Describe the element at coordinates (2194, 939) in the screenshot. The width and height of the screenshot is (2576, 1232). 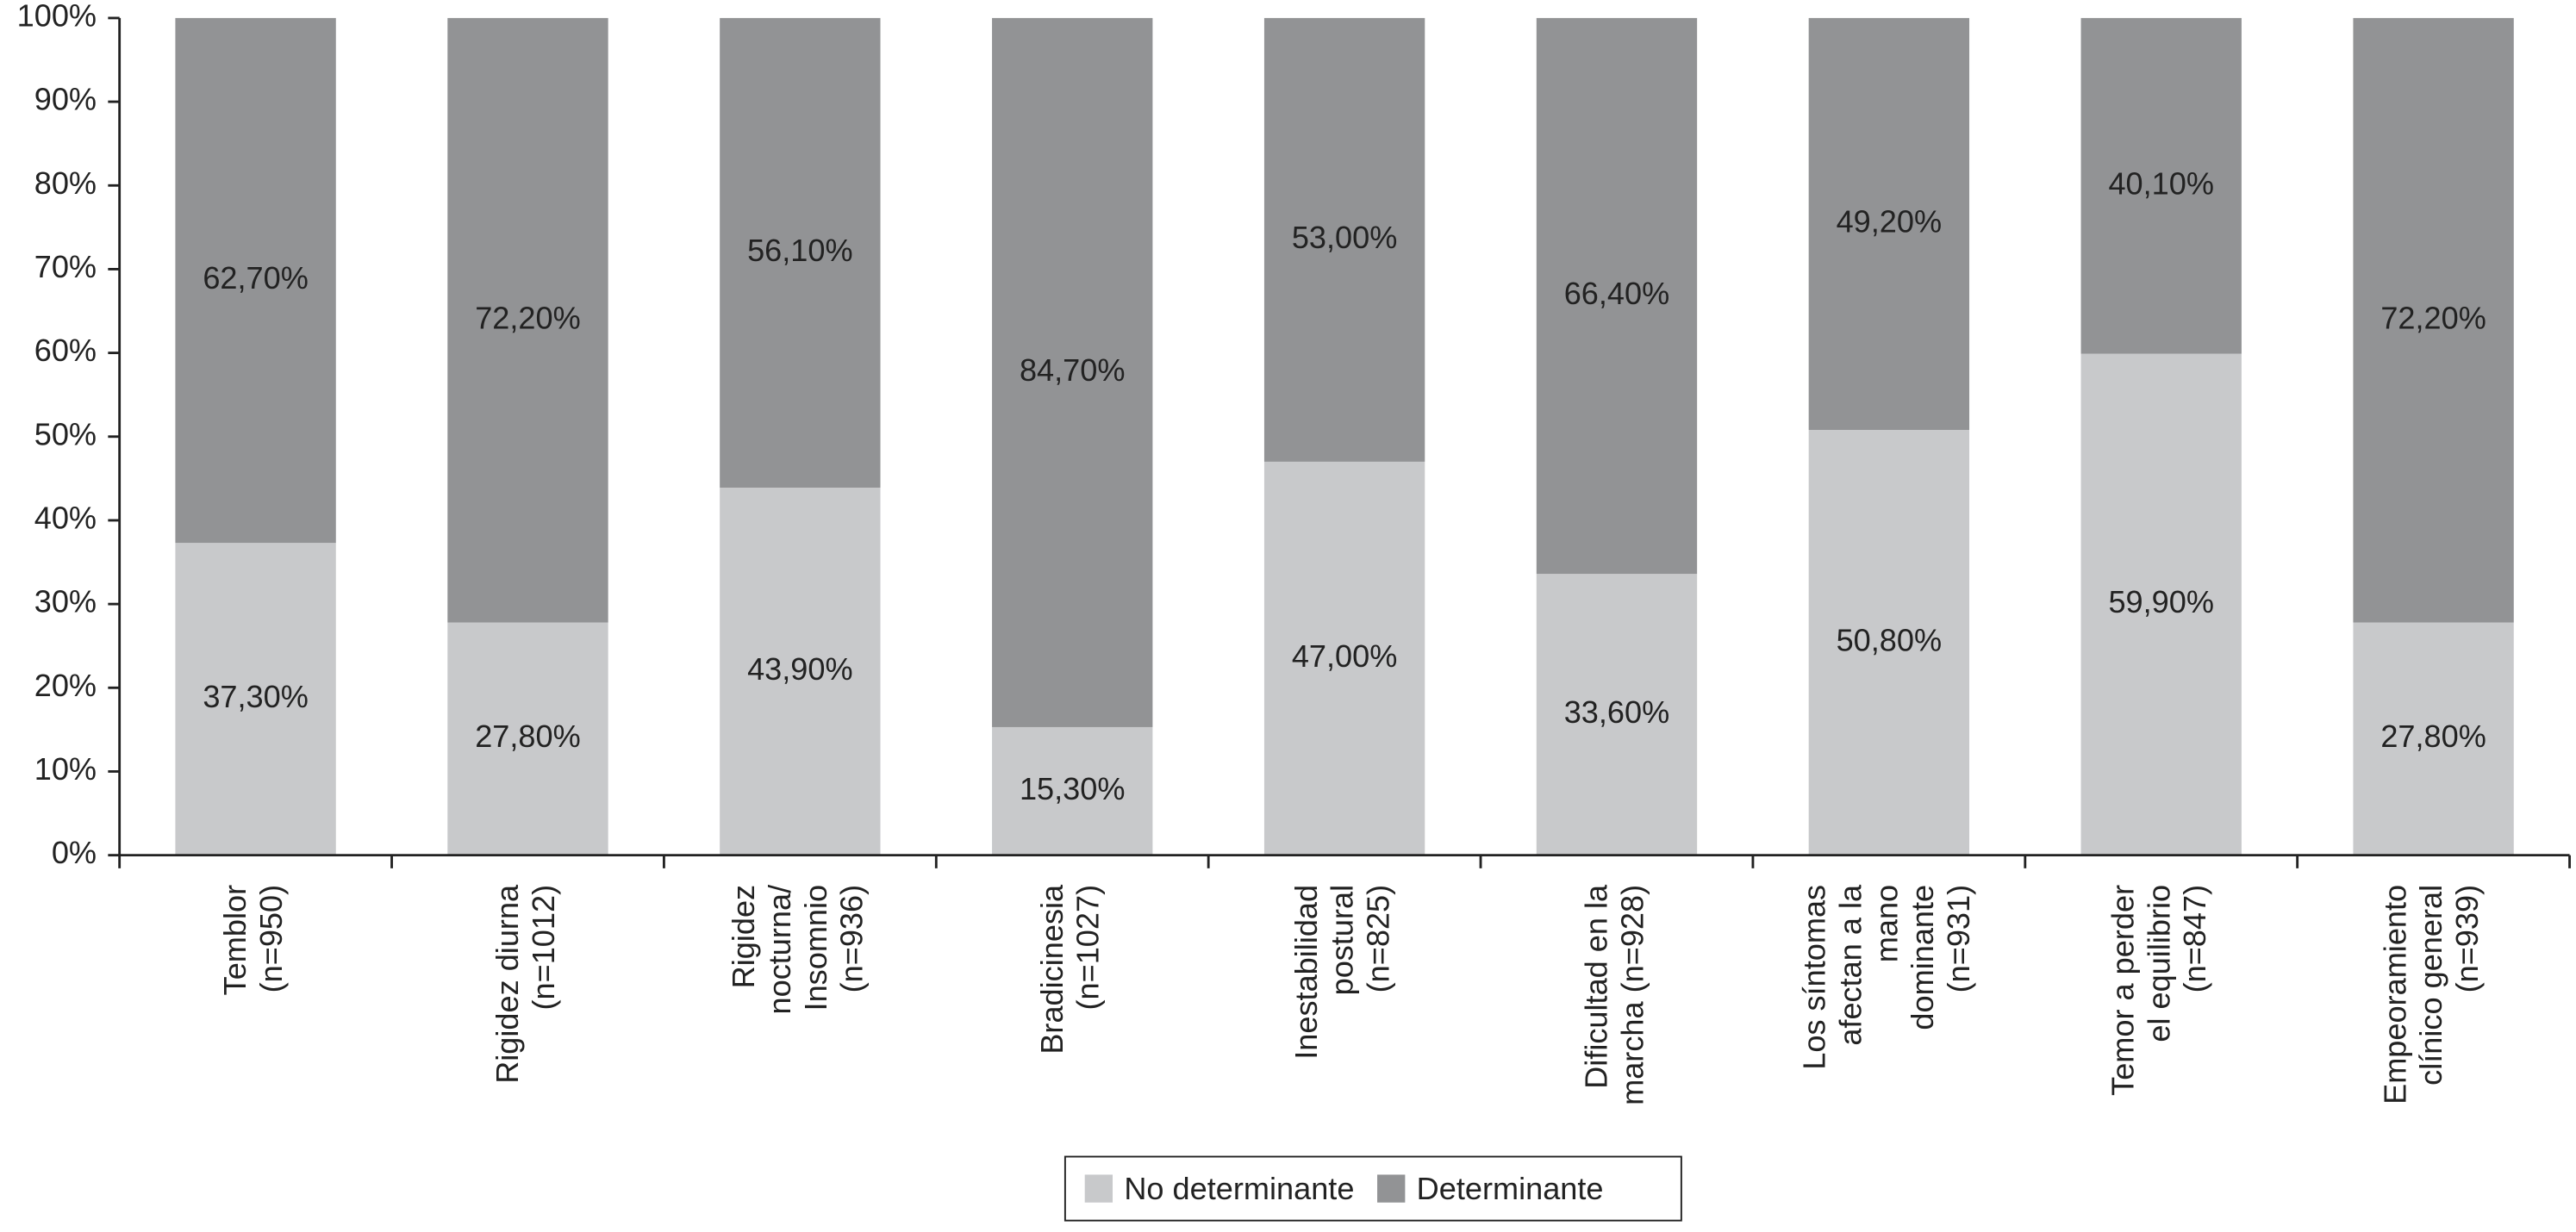
I see `x-tick-label: (n=847)` at that location.